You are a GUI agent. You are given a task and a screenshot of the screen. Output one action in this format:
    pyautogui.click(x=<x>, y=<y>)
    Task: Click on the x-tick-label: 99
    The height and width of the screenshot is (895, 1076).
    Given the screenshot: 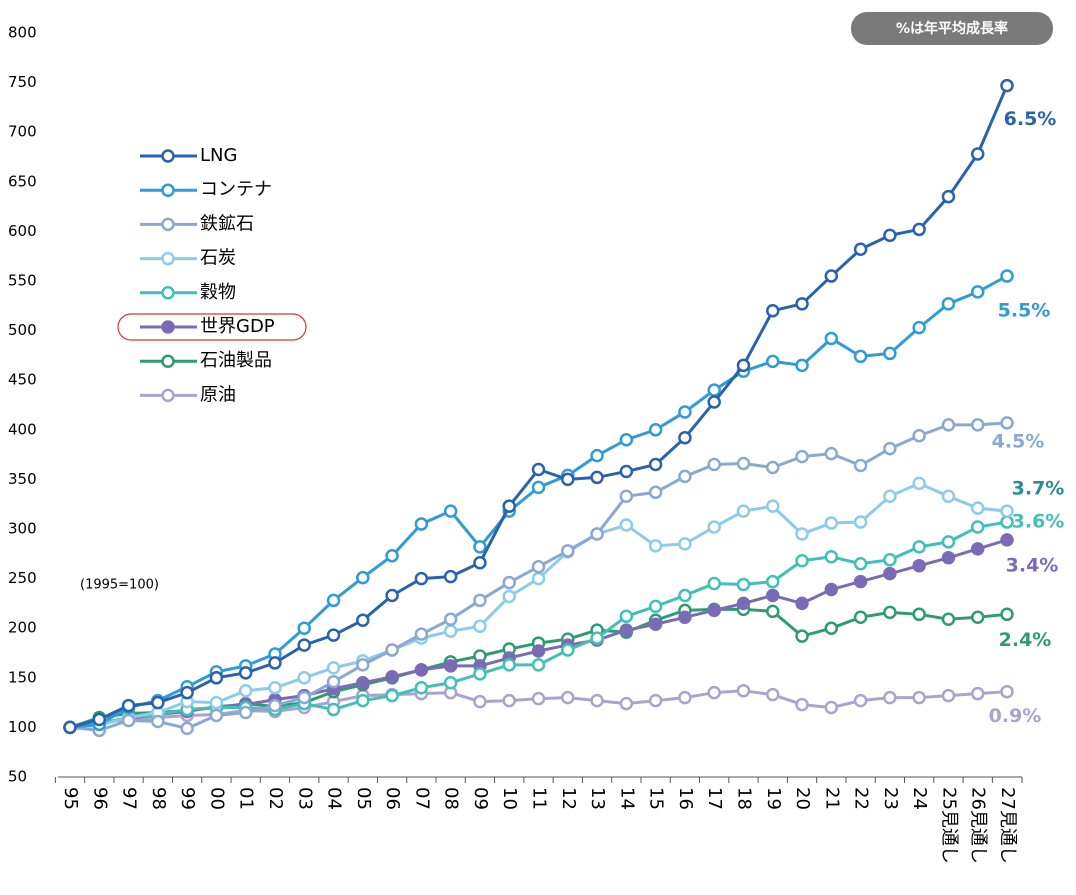 What is the action you would take?
    pyautogui.click(x=187, y=798)
    